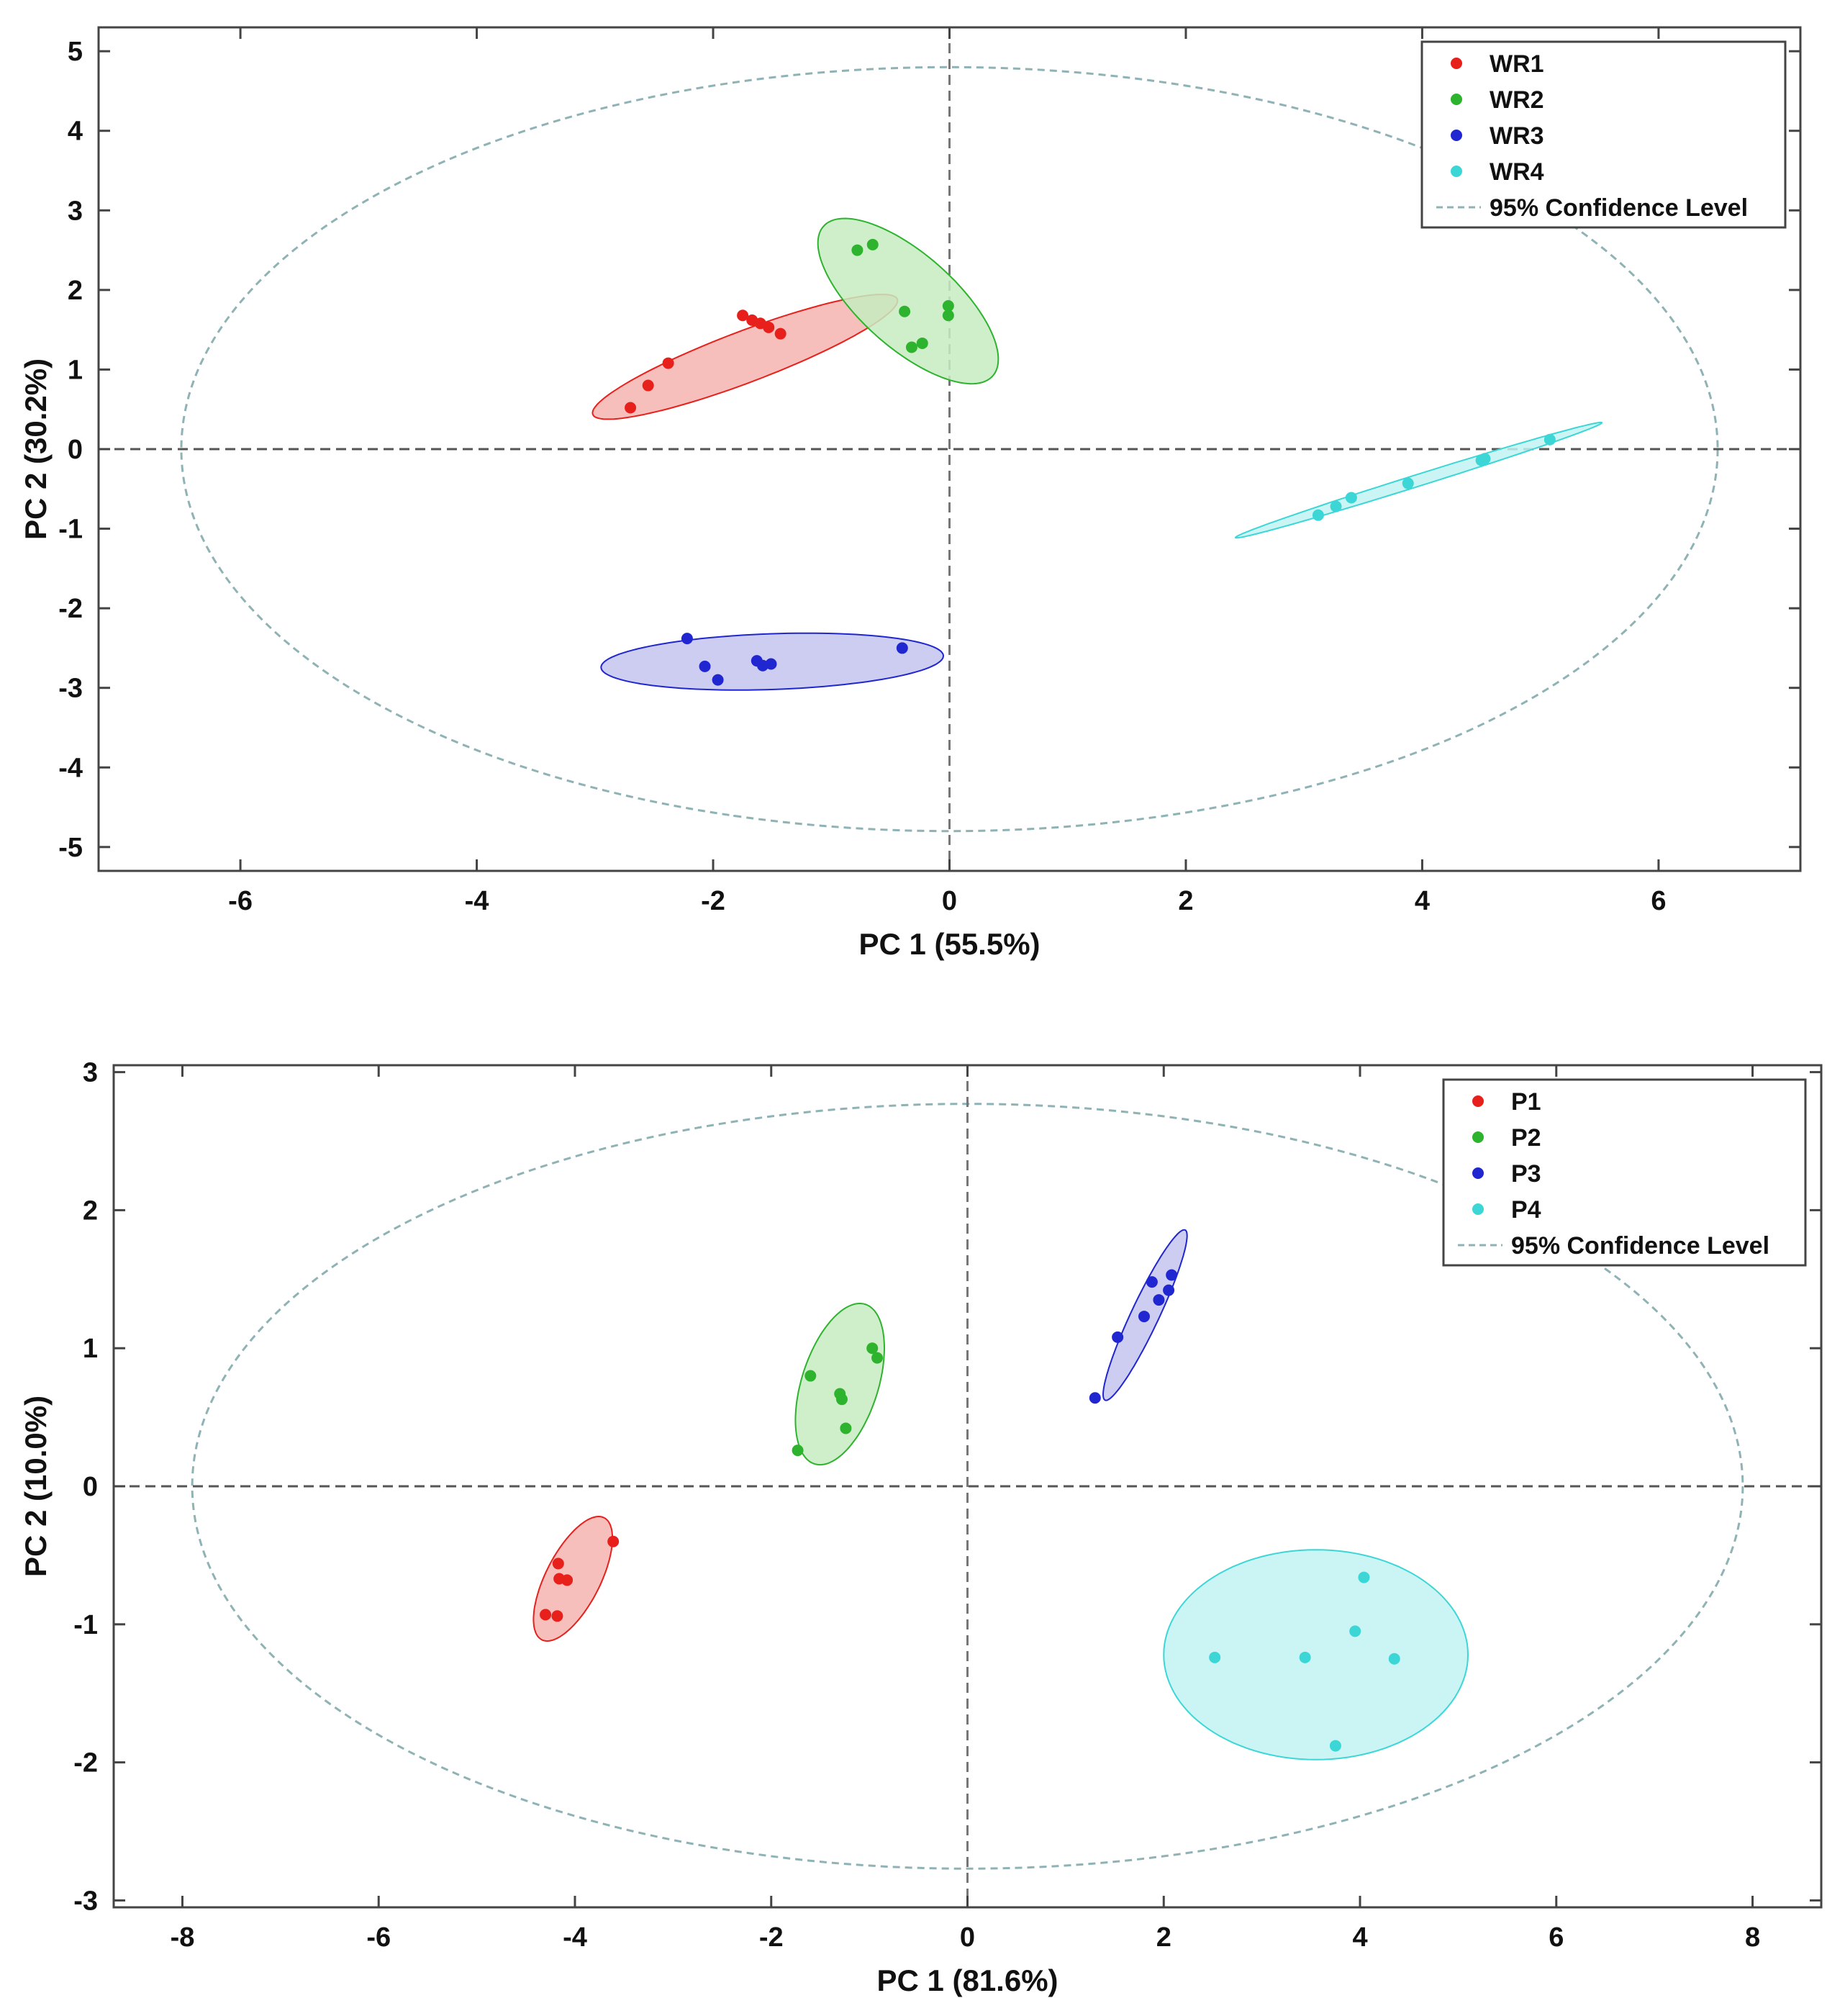 Image resolution: width=1845 pixels, height=2016 pixels. I want to click on legend-marker-p4, so click(1478, 1209).